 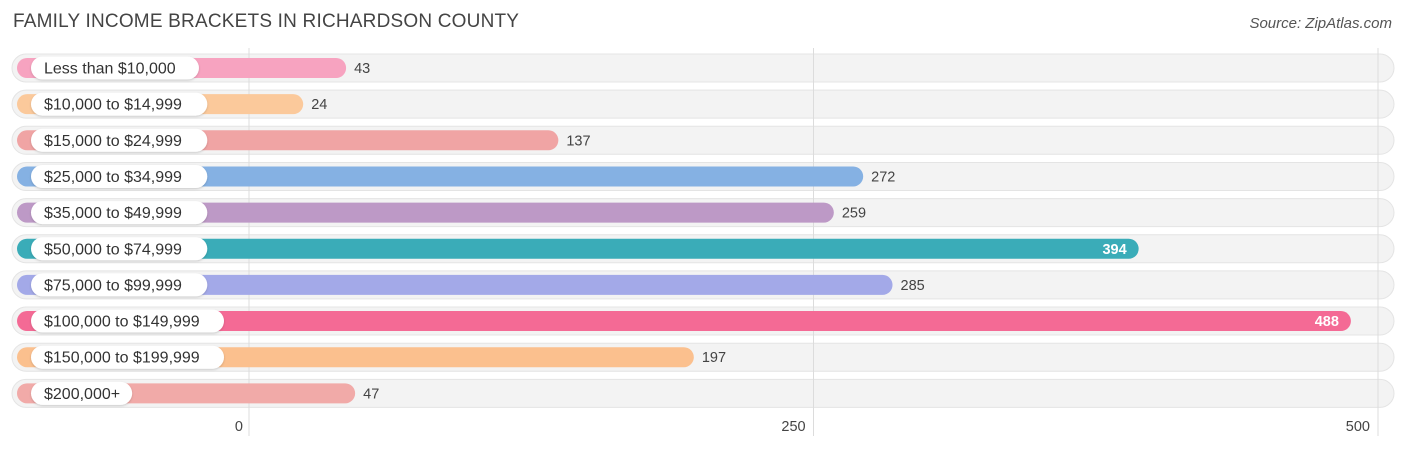 What do you see at coordinates (113, 249) in the screenshot?
I see `category-label: $50,000 to $74,999` at bounding box center [113, 249].